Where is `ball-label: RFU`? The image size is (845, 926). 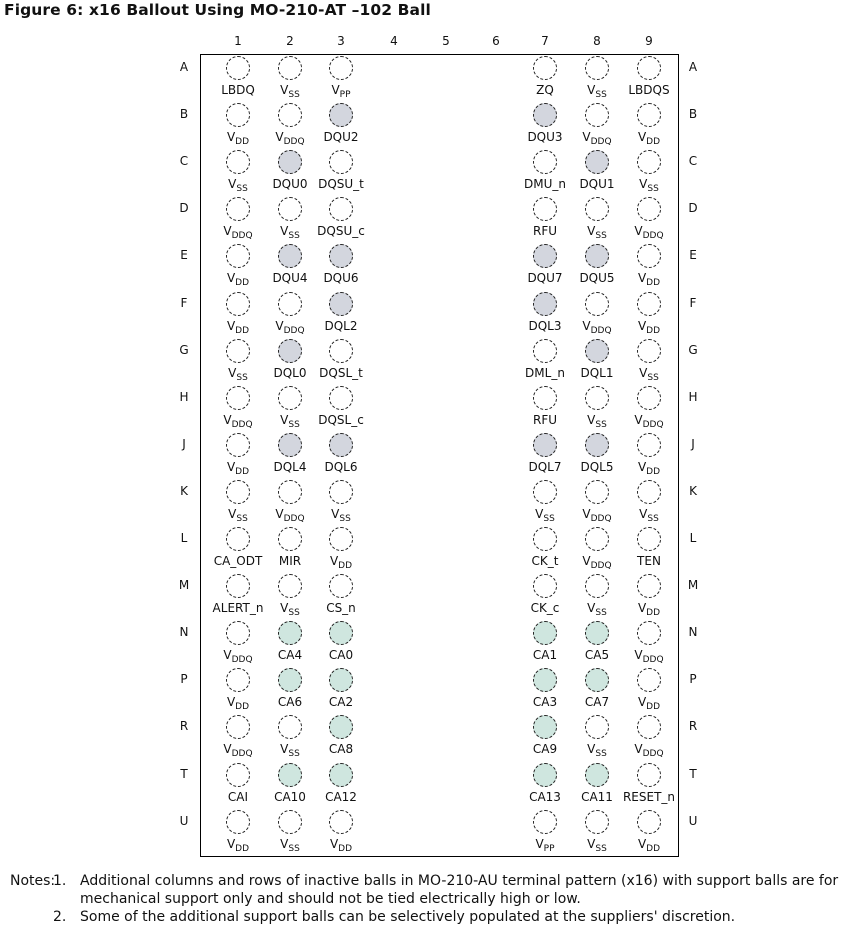 ball-label: RFU is located at coordinates (545, 231).